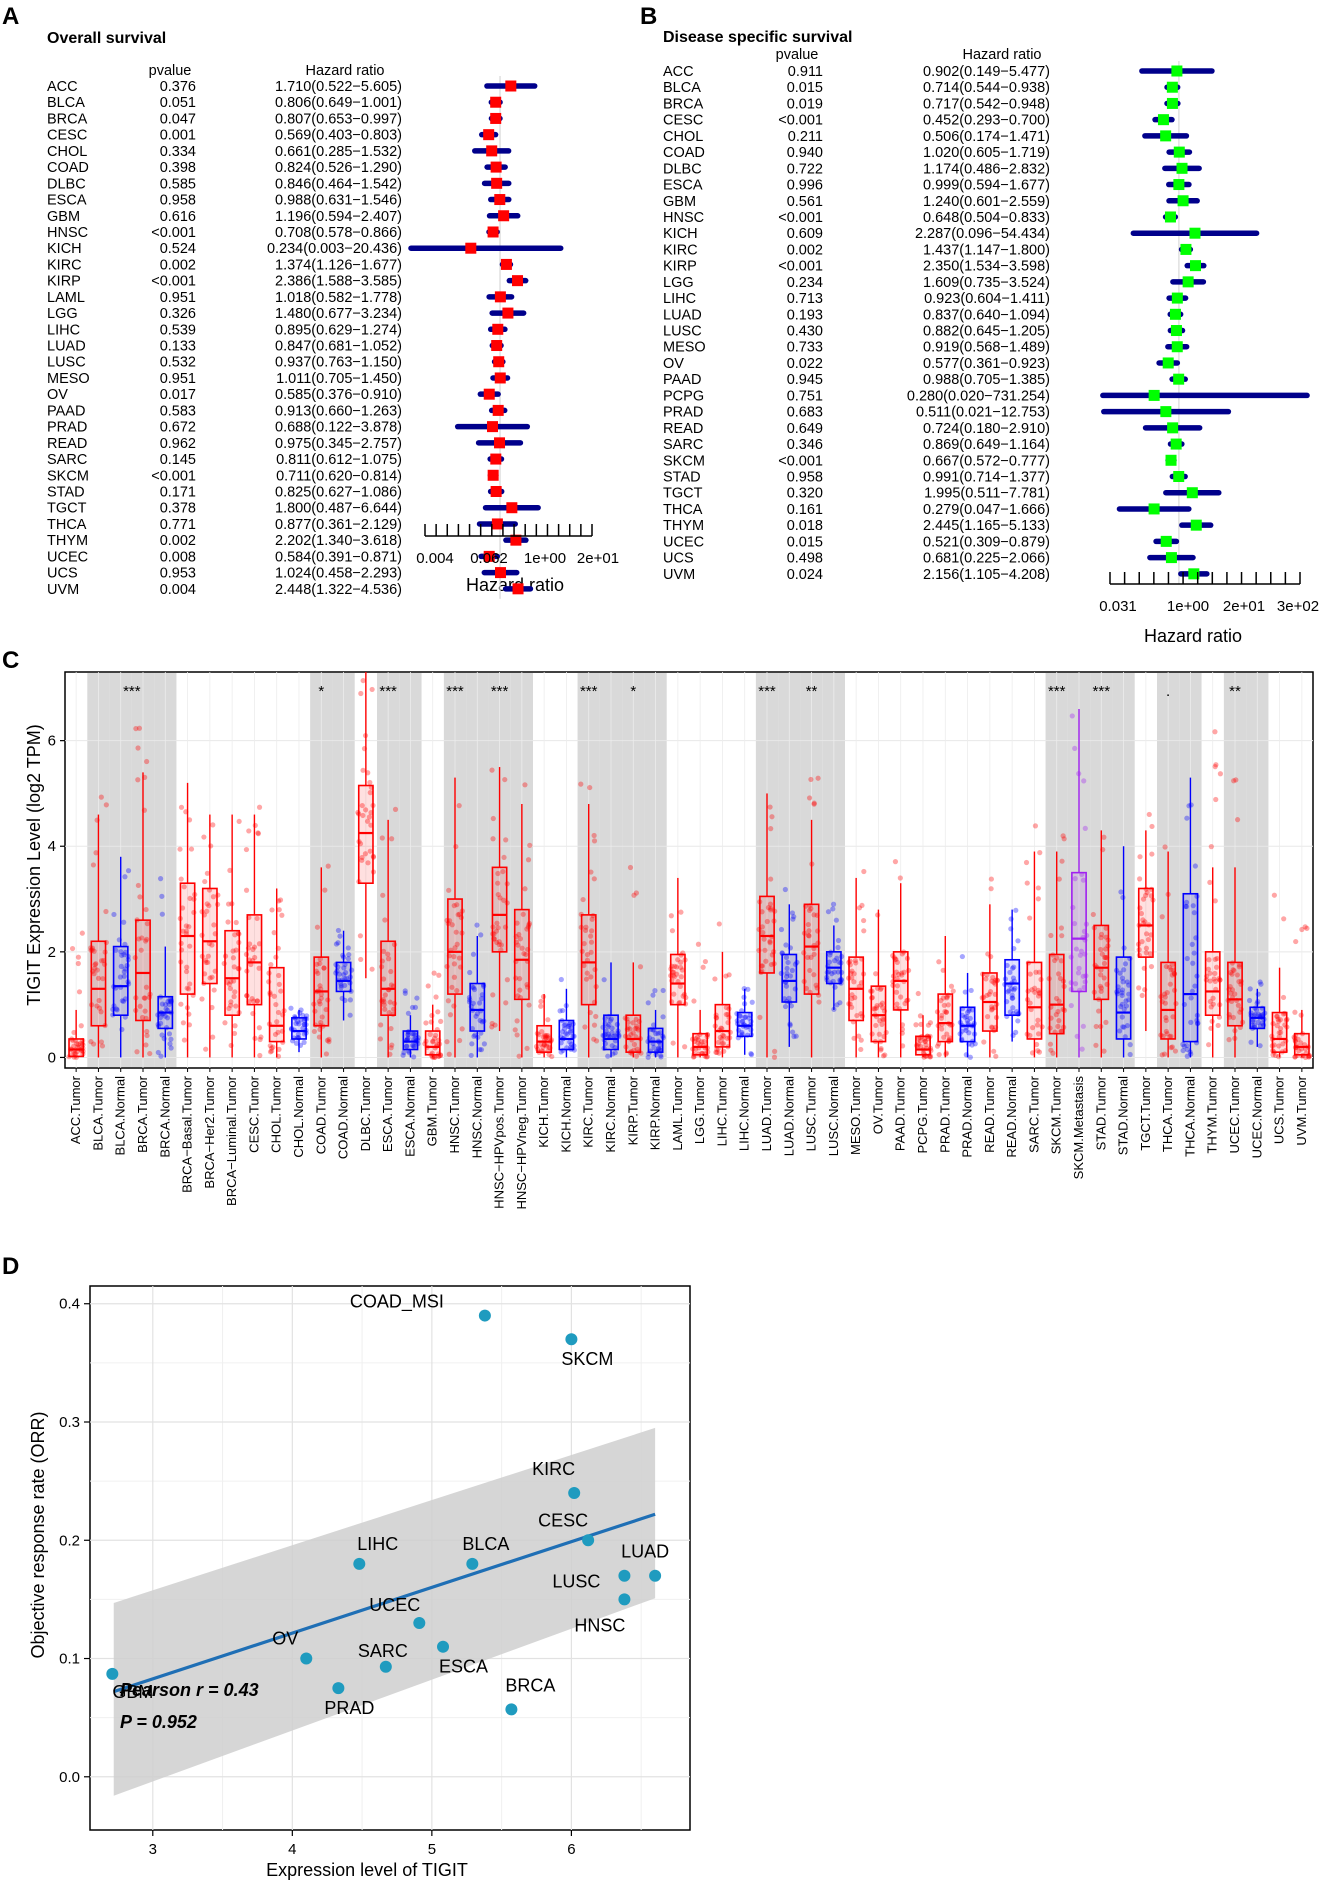  What do you see at coordinates (339, 476) in the screenshot?
I see `hazard-ratio-value: 0.711(0.620−0.814)` at bounding box center [339, 476].